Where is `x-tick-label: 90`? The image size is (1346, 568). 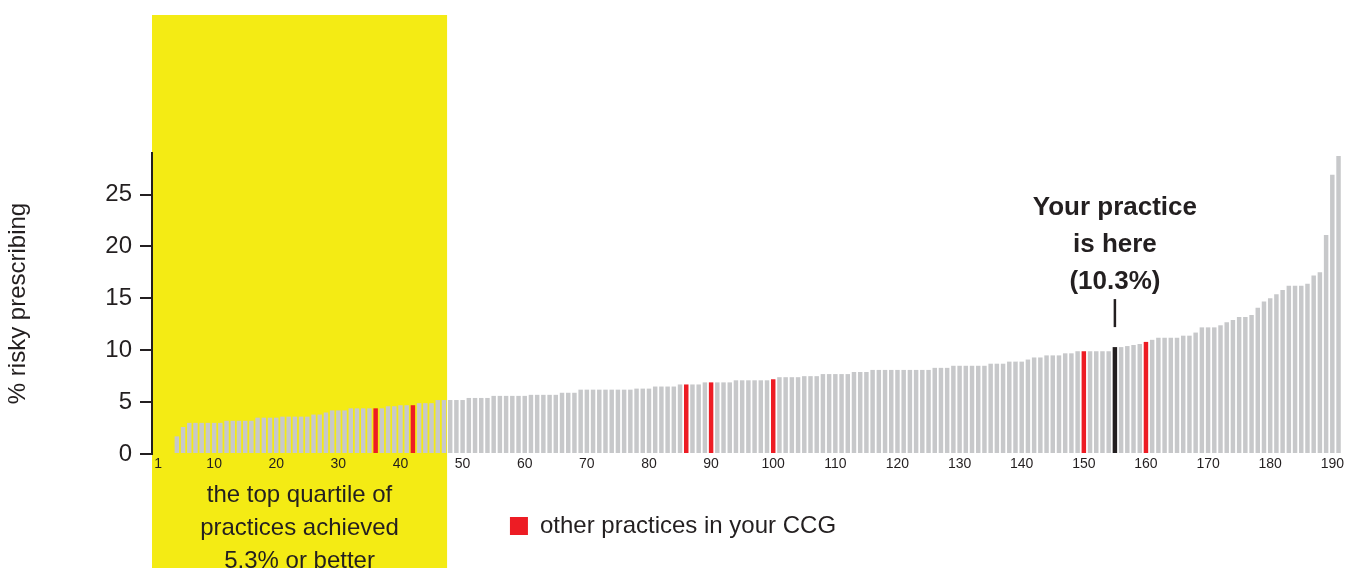
x-tick-label: 90 is located at coordinates (711, 463).